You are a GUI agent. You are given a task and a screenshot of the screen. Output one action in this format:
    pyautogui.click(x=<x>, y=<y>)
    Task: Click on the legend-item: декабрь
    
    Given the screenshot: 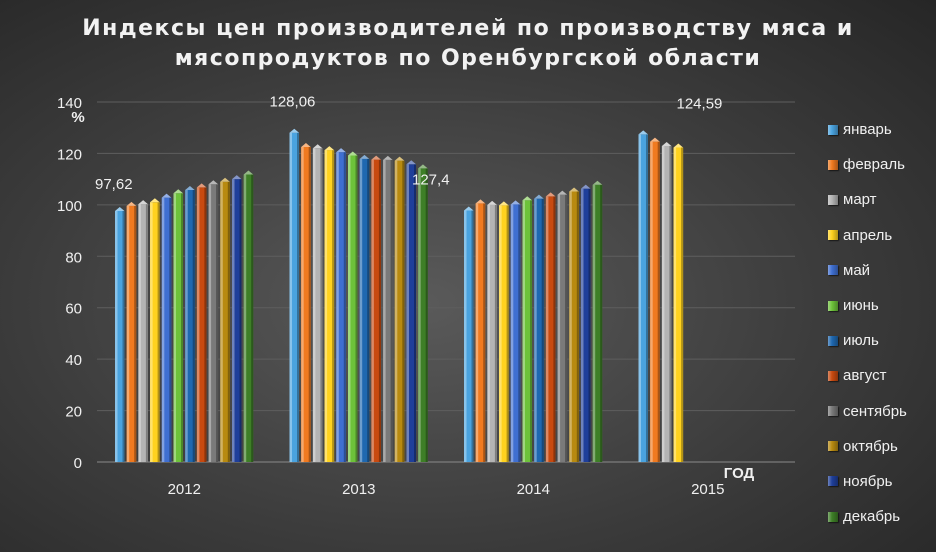 What is the action you would take?
    pyautogui.click(x=880, y=516)
    